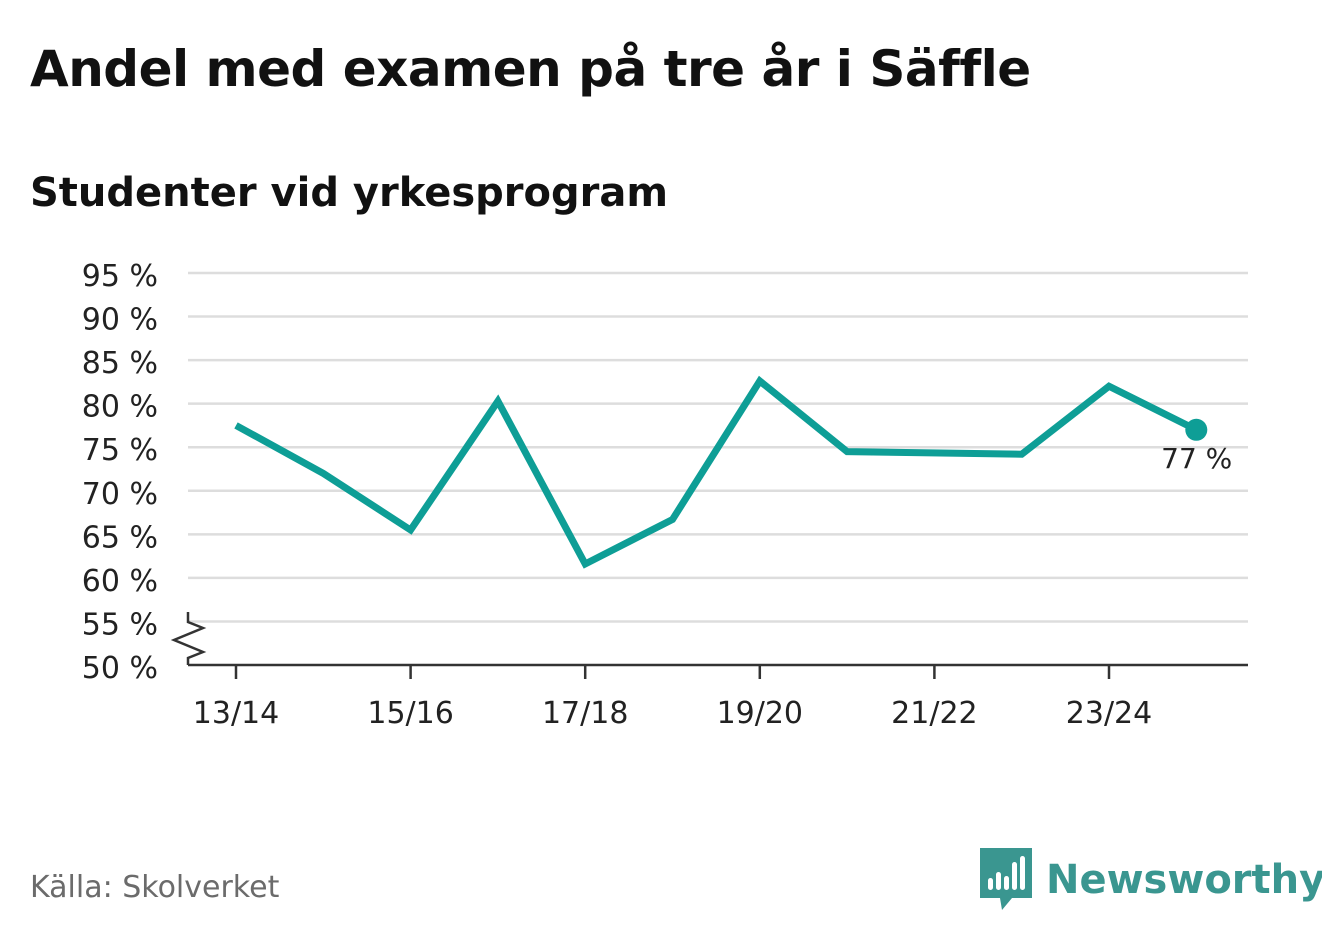 Image resolution: width=1322 pixels, height=939 pixels. What do you see at coordinates (709, 639) in the screenshot?
I see `x-axis` at bounding box center [709, 639].